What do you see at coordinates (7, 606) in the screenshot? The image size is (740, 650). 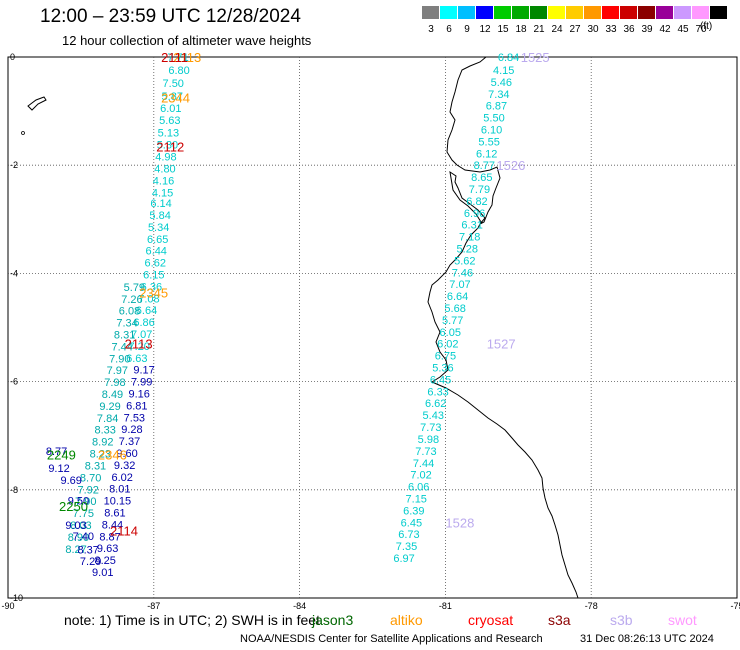 I see `x-tick-label: -90` at bounding box center [7, 606].